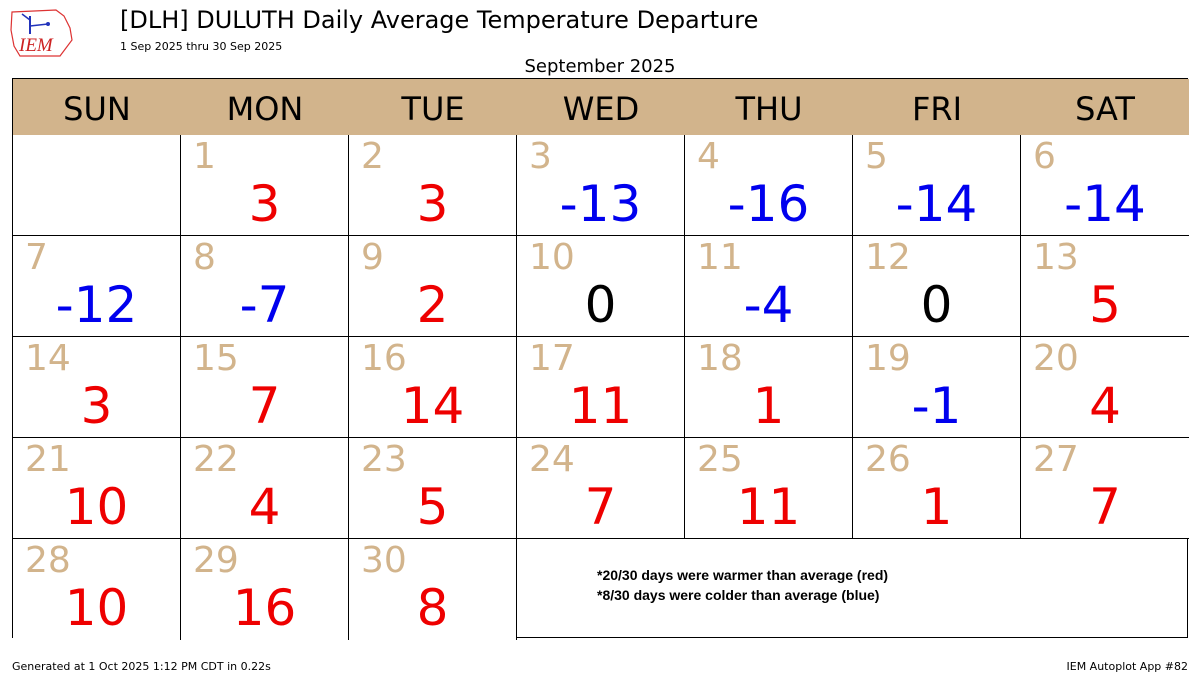 Image resolution: width=1200 pixels, height=675 pixels. I want to click on day-cell: 25 11, so click(769, 488).